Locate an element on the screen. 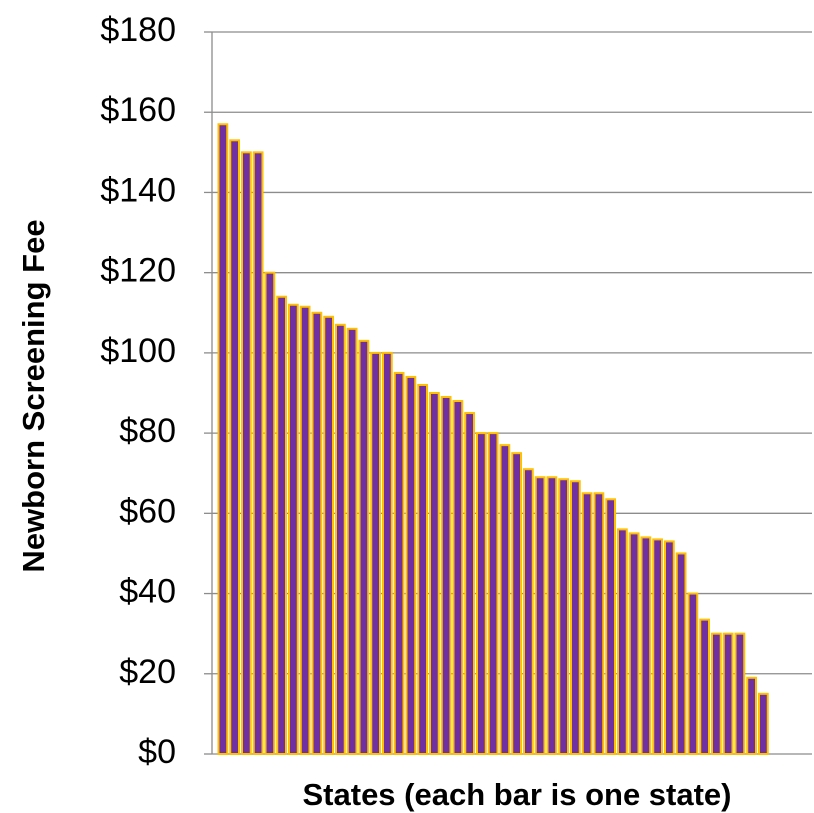 The height and width of the screenshot is (813, 814). y-tick-label: $160 is located at coordinates (138, 110).